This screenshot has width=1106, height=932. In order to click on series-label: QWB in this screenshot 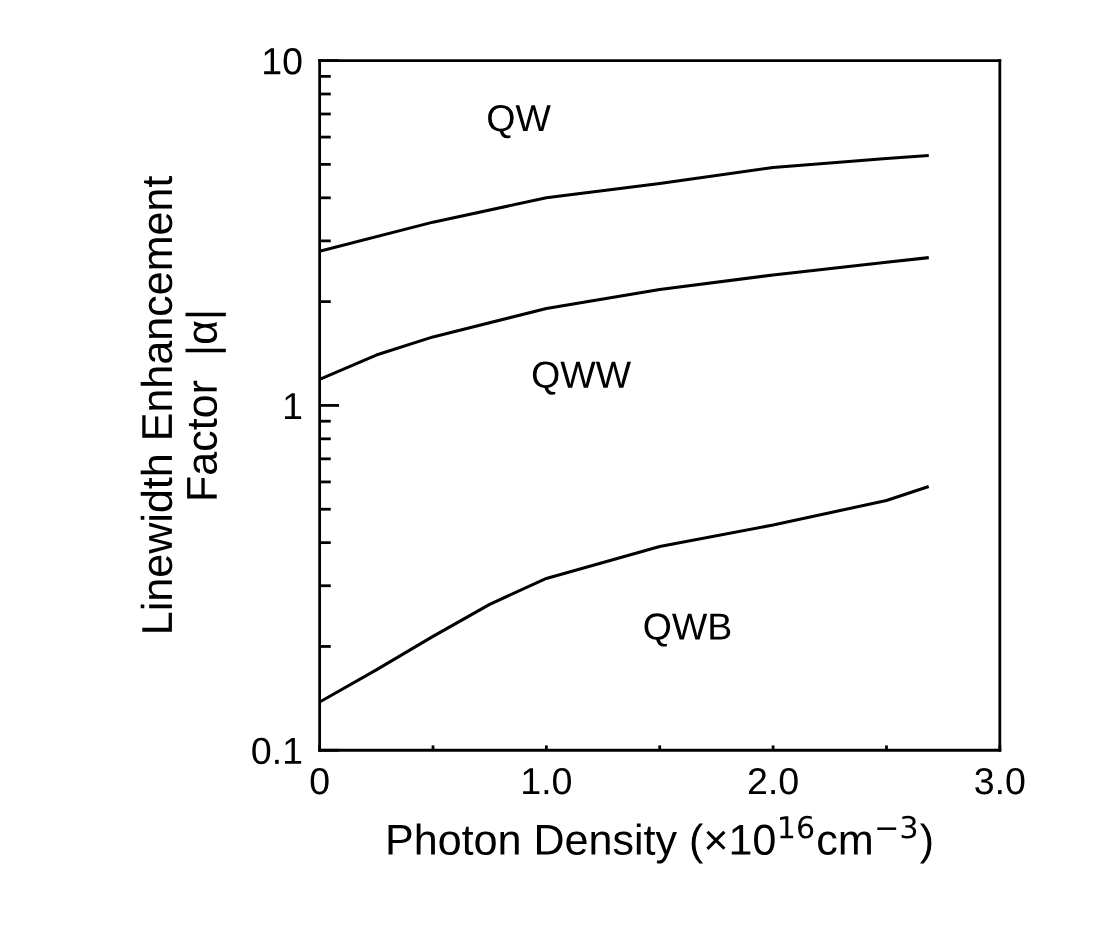, I will do `click(687, 630)`.